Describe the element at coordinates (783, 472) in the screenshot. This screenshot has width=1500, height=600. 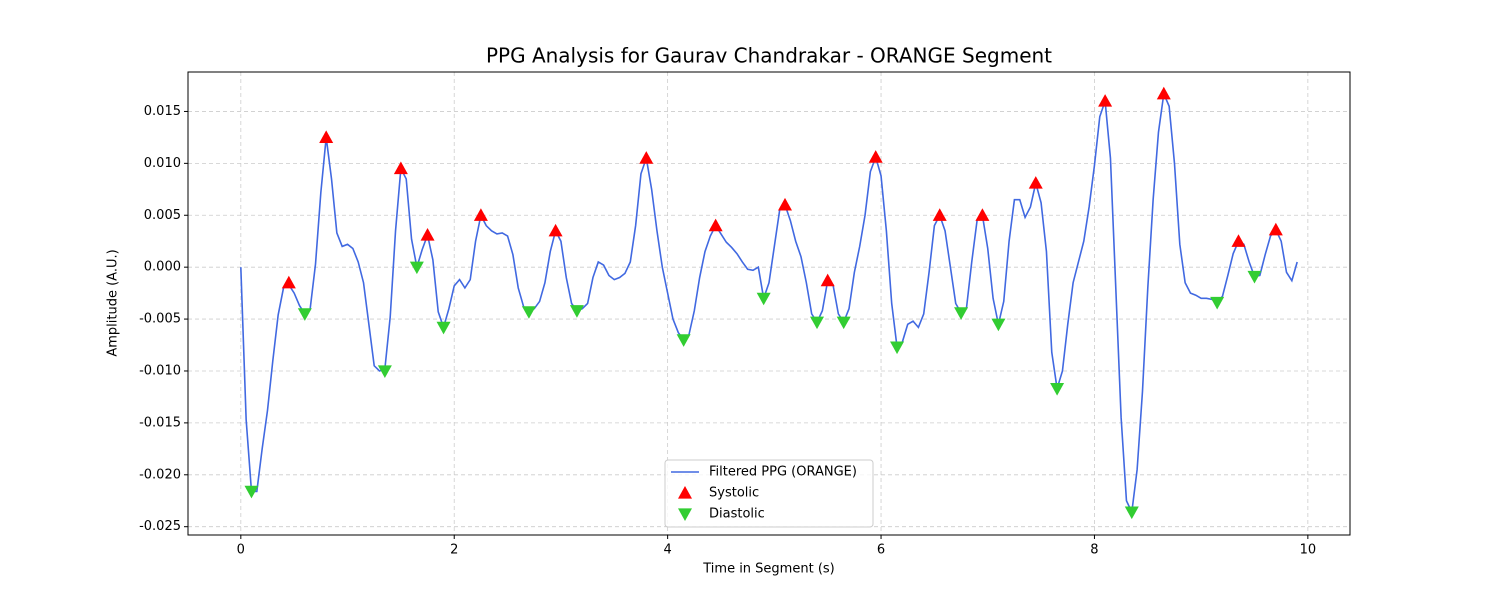
I see `legend-label: Filtered PPG (ORANGE)` at that location.